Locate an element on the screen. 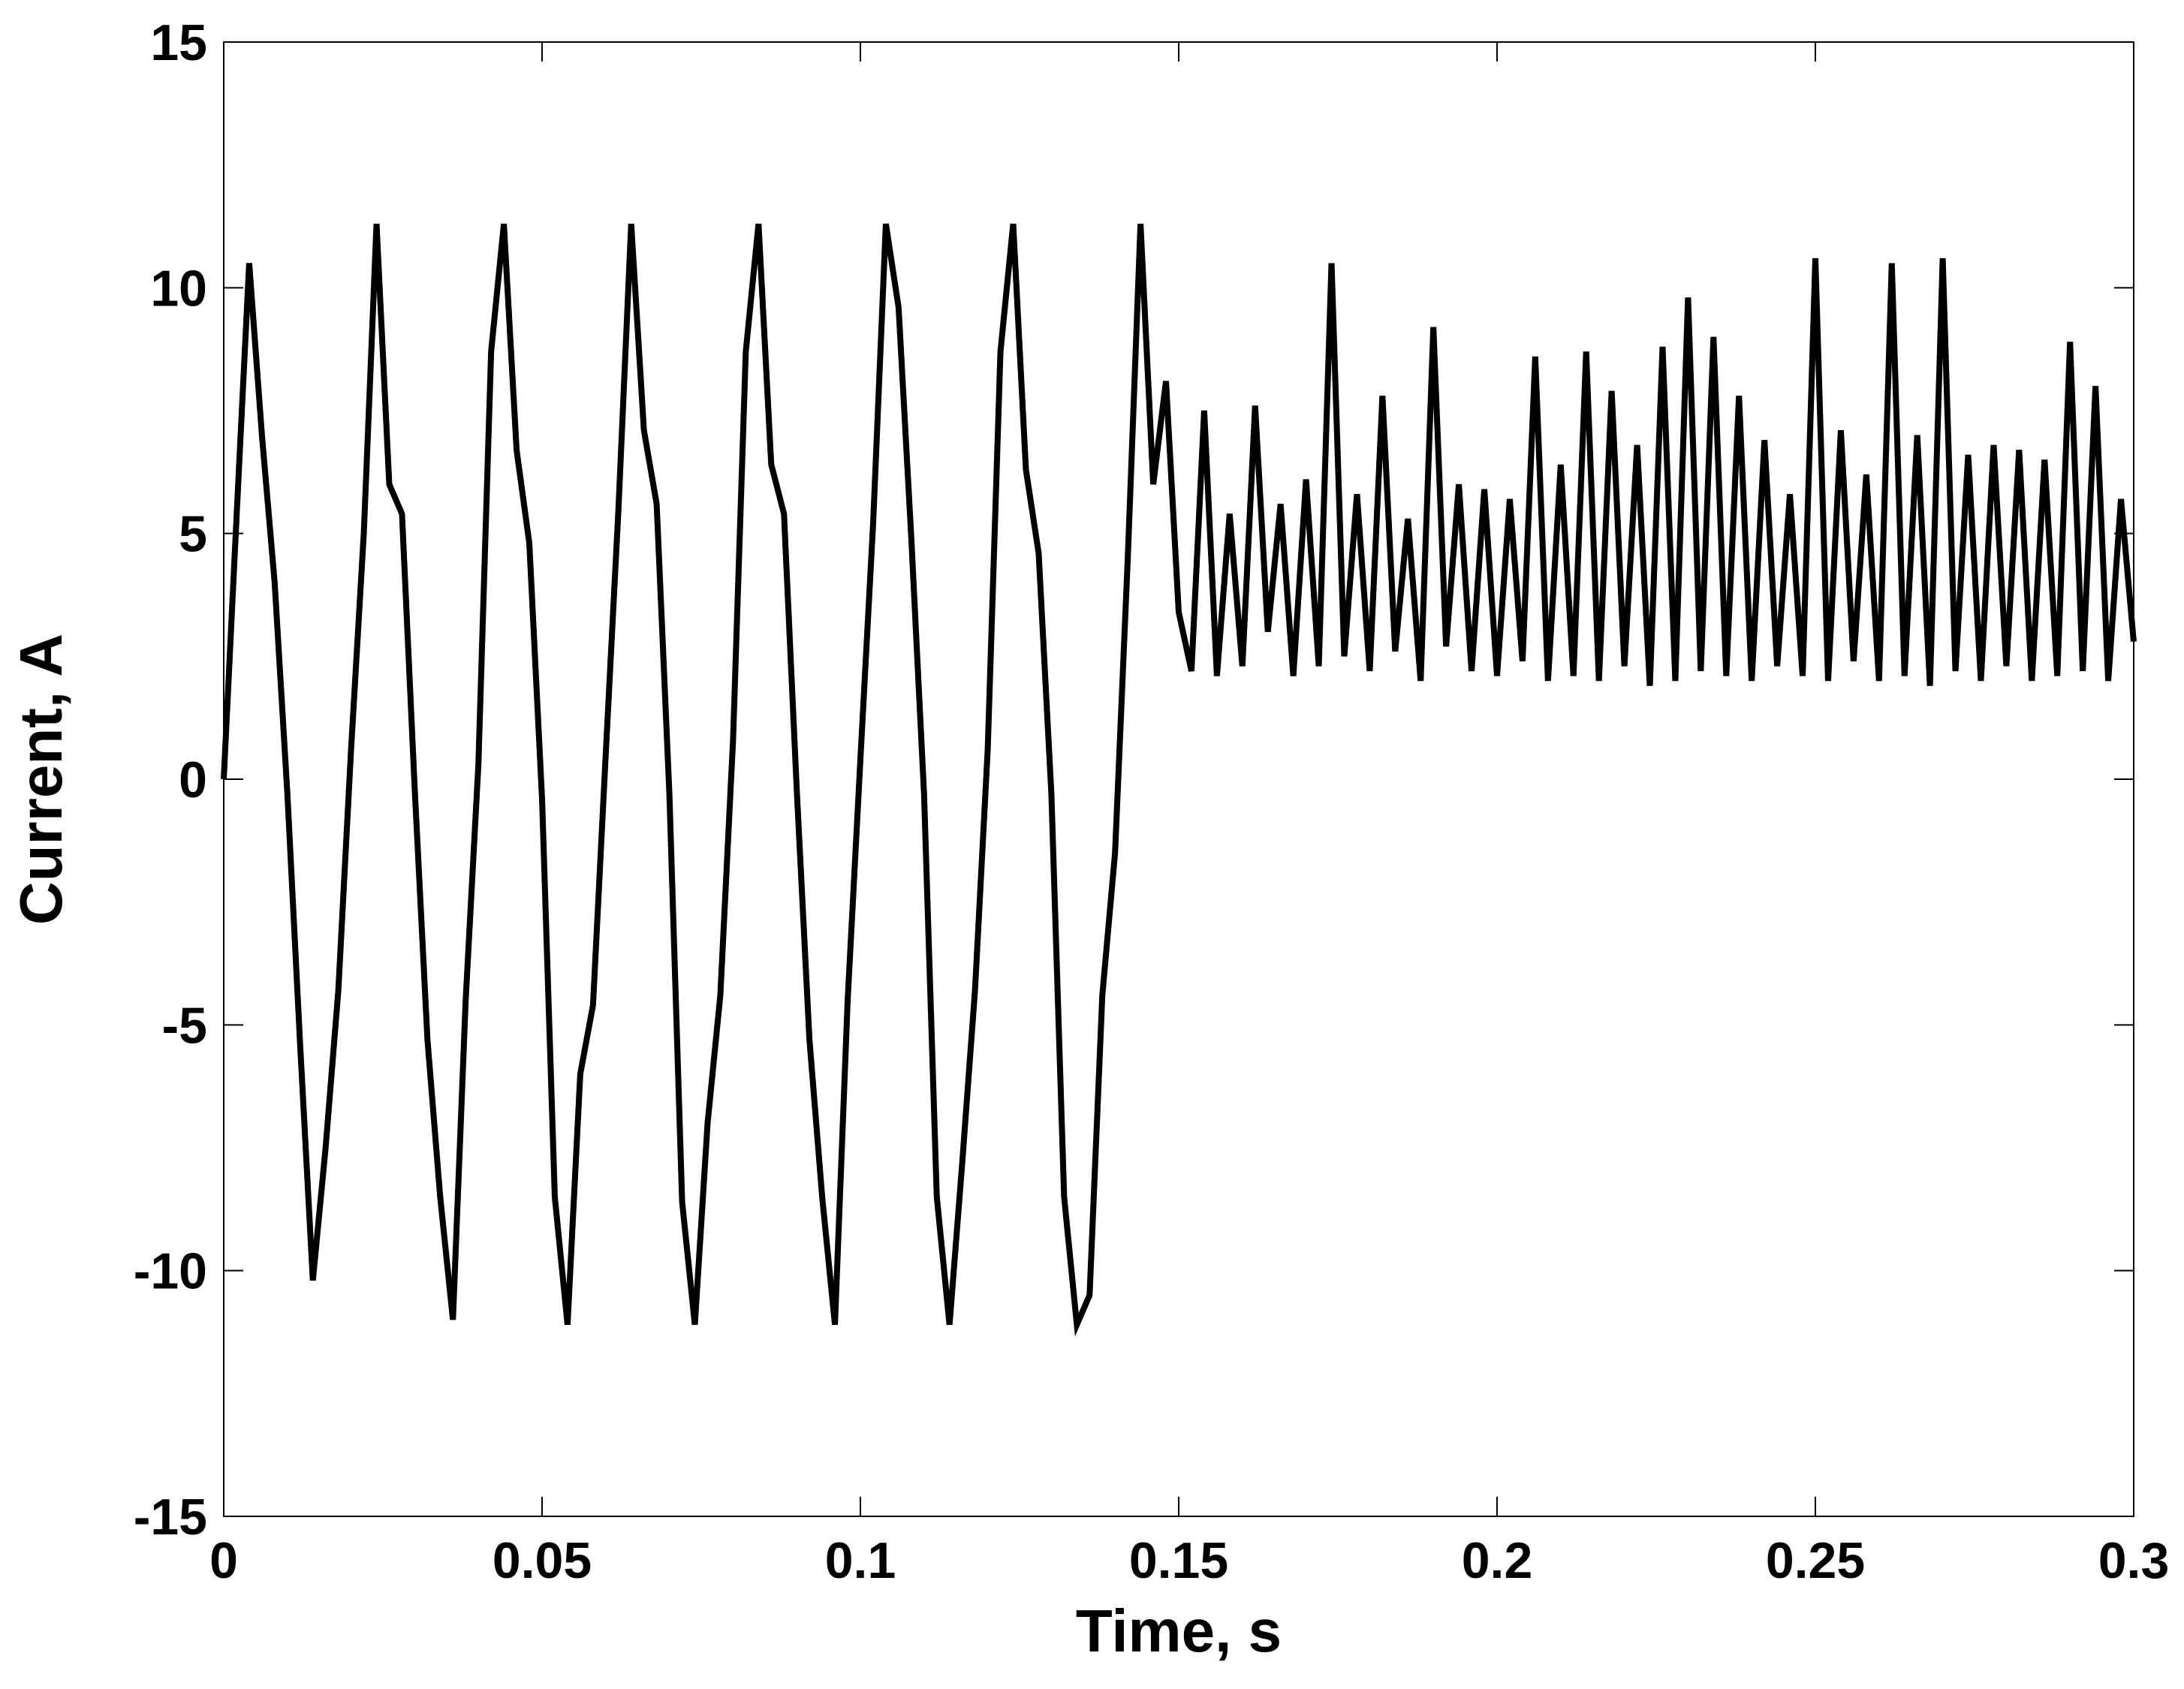 The image size is (2184, 1689). y-tick-label: 5 is located at coordinates (193, 534).